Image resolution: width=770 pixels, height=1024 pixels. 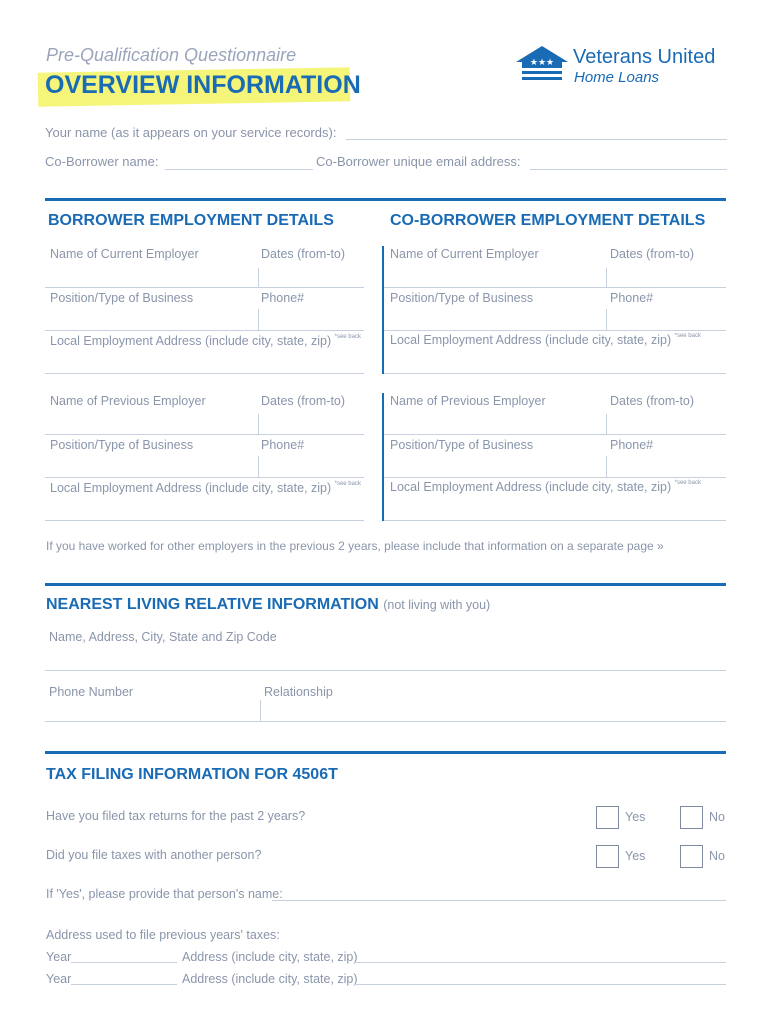 What do you see at coordinates (239, 169) in the screenshot?
I see `co-borrower-name-field` at bounding box center [239, 169].